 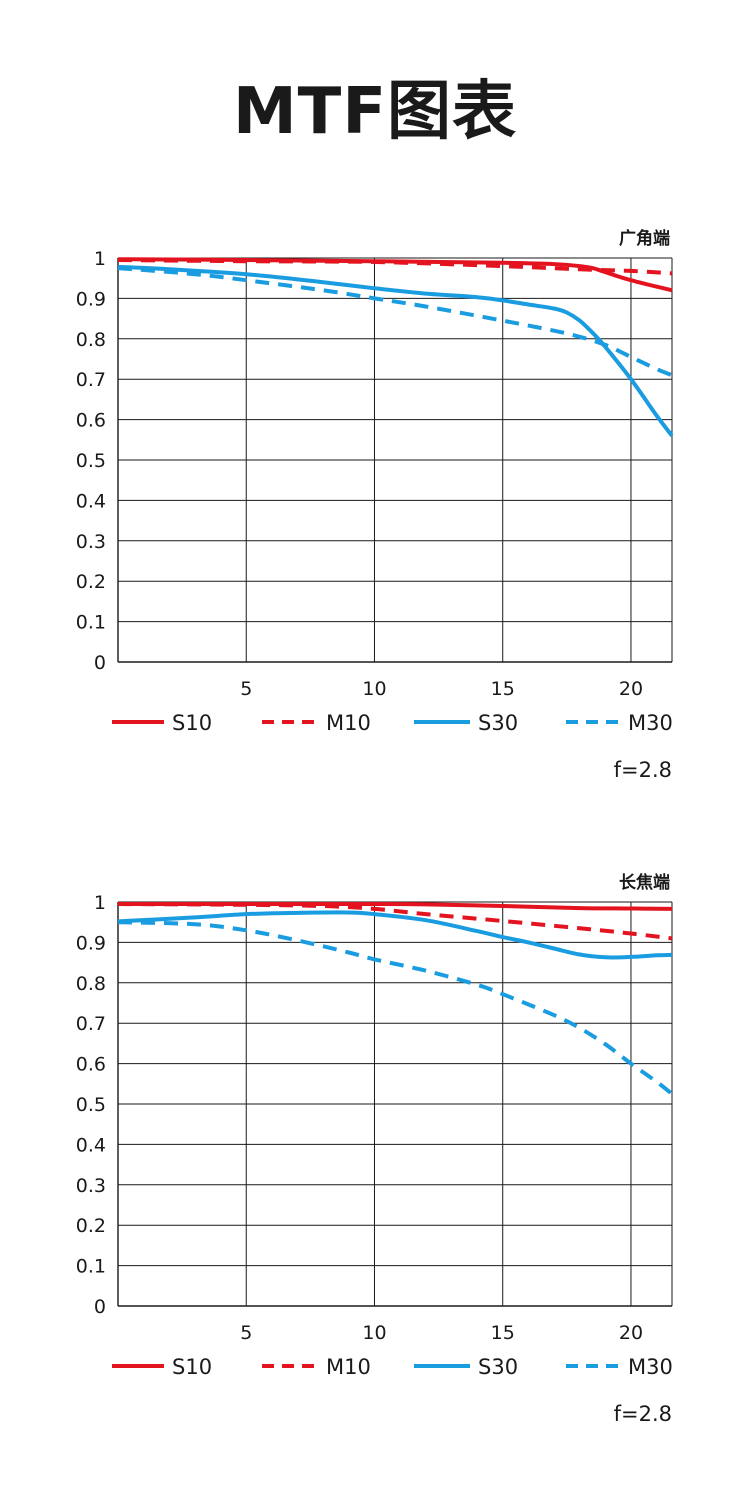 What do you see at coordinates (395, 906) in the screenshot?
I see `series-line-s10` at bounding box center [395, 906].